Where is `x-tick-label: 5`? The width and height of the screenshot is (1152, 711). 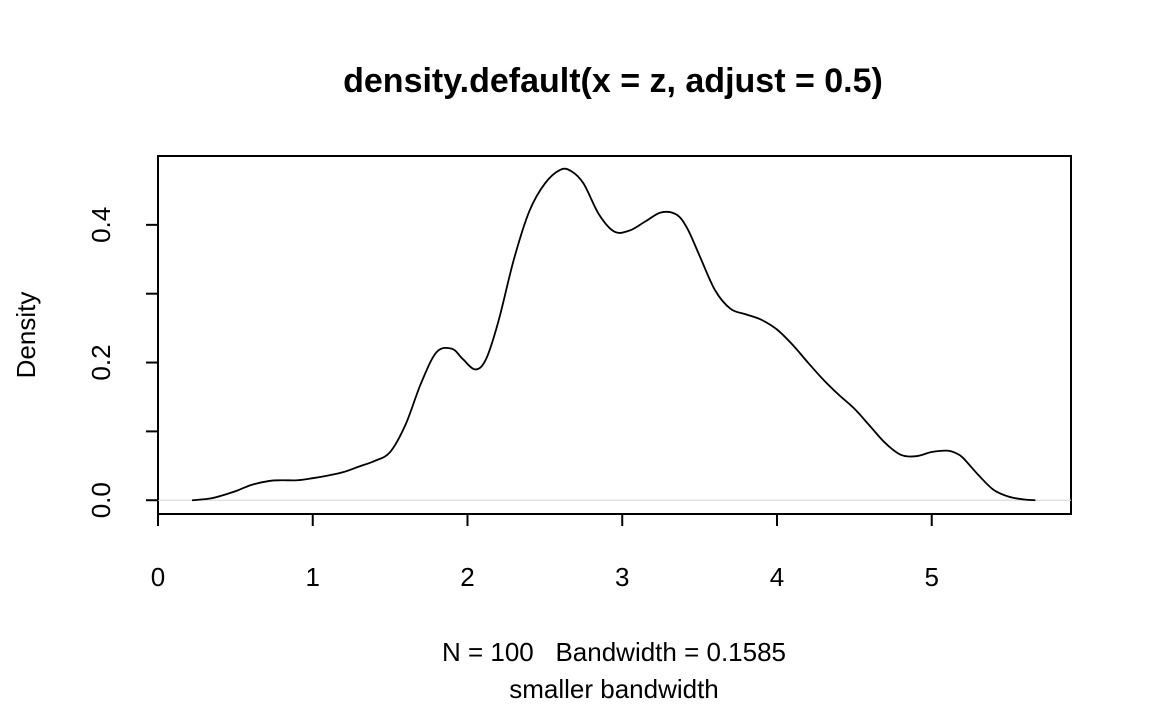 x-tick-label: 5 is located at coordinates (931, 577).